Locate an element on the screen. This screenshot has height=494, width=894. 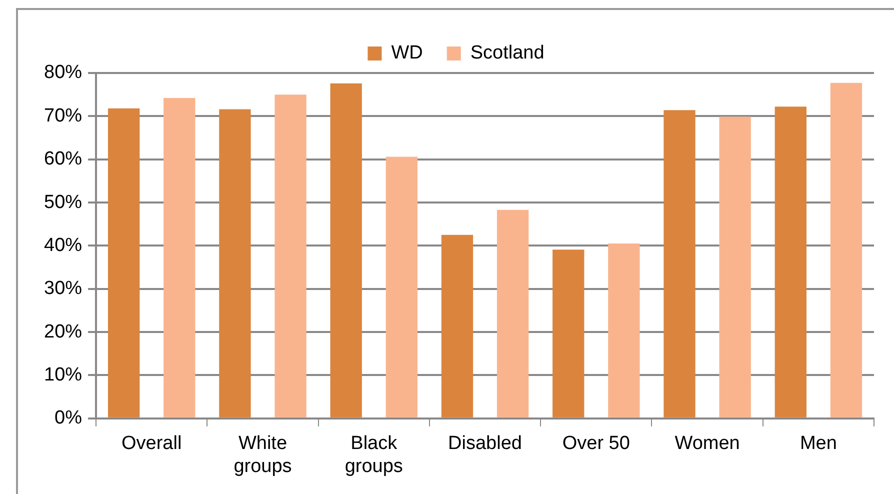
y-tick-label: 40% is located at coordinates (63, 245).